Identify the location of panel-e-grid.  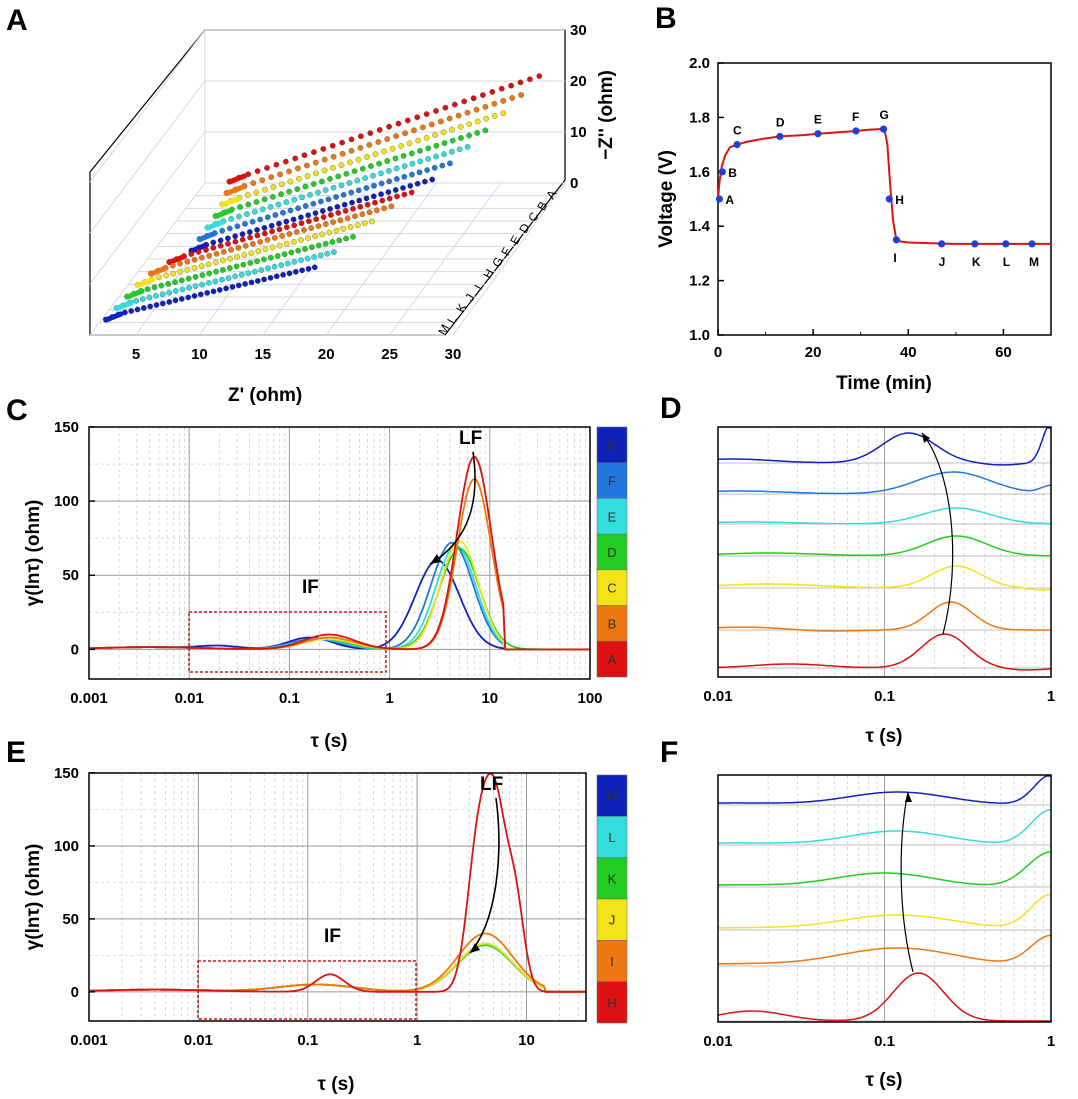
(337, 897).